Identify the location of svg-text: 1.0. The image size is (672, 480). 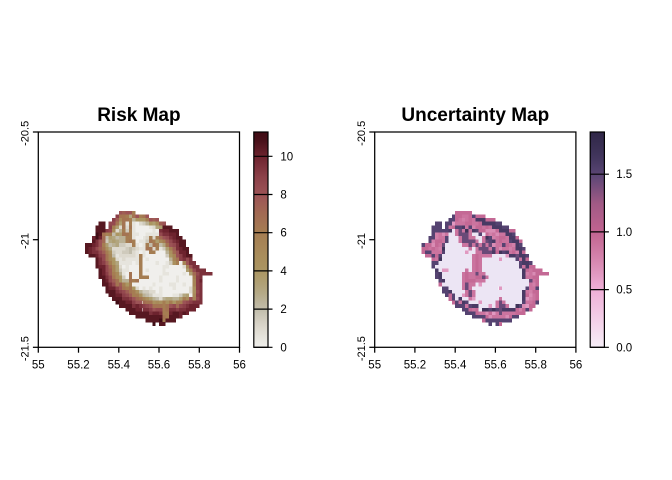
(624, 233).